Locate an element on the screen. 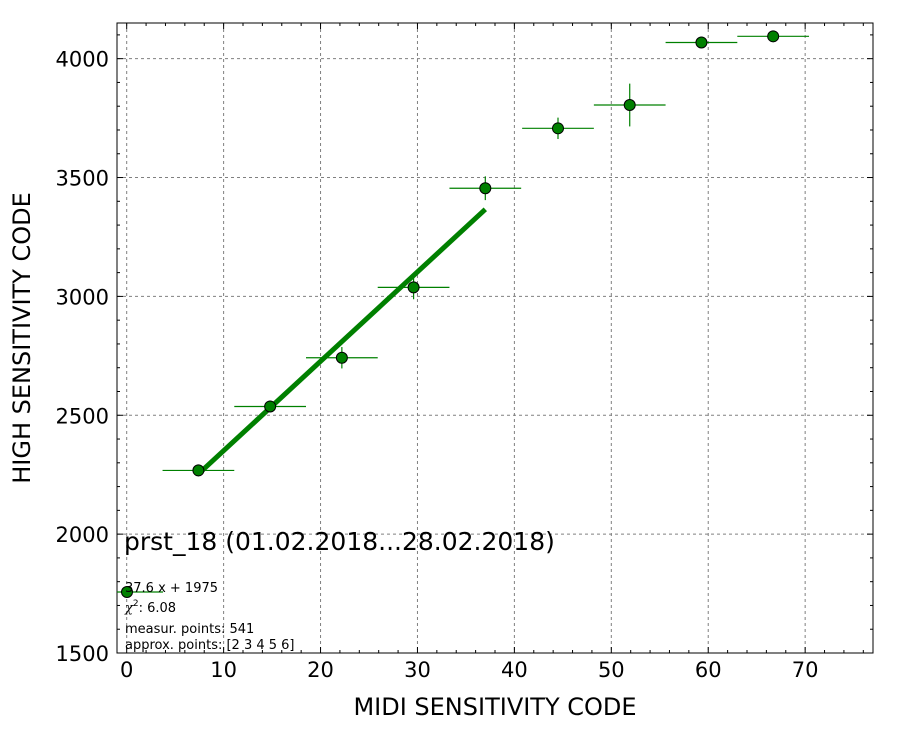 This screenshot has height=750, width=900. chart-title: prst_18 (01.02.2018...28.02.2018) is located at coordinates (339, 541).